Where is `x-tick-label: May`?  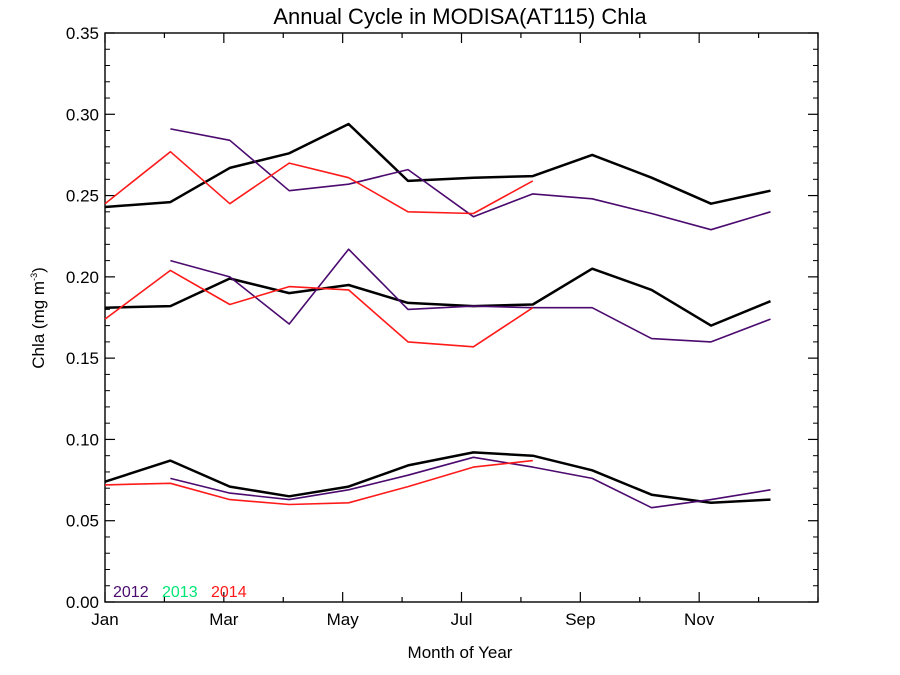 x-tick-label: May is located at coordinates (343, 619).